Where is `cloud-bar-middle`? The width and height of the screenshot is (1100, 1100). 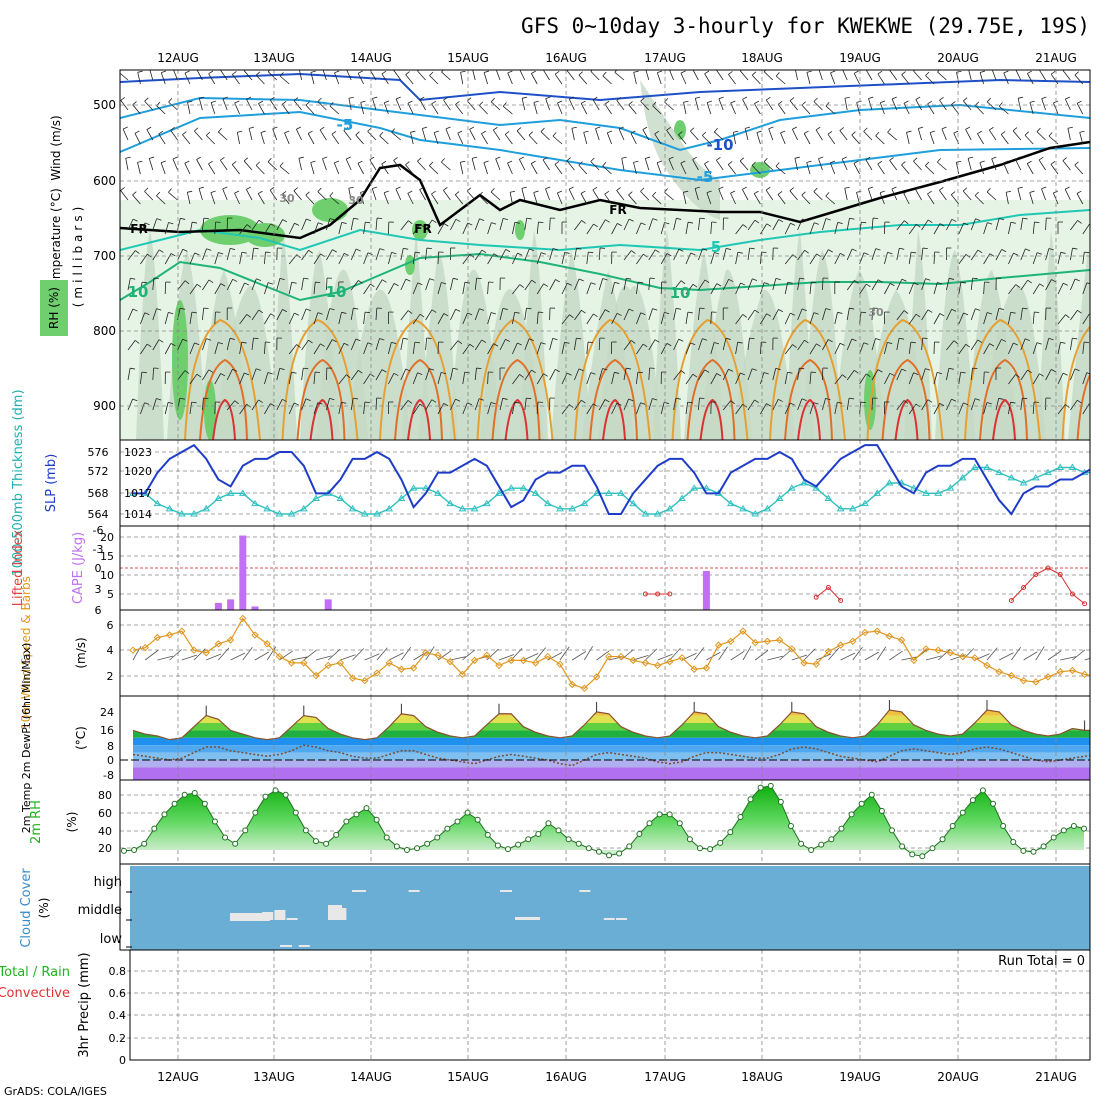 cloud-bar-middle is located at coordinates (292, 919).